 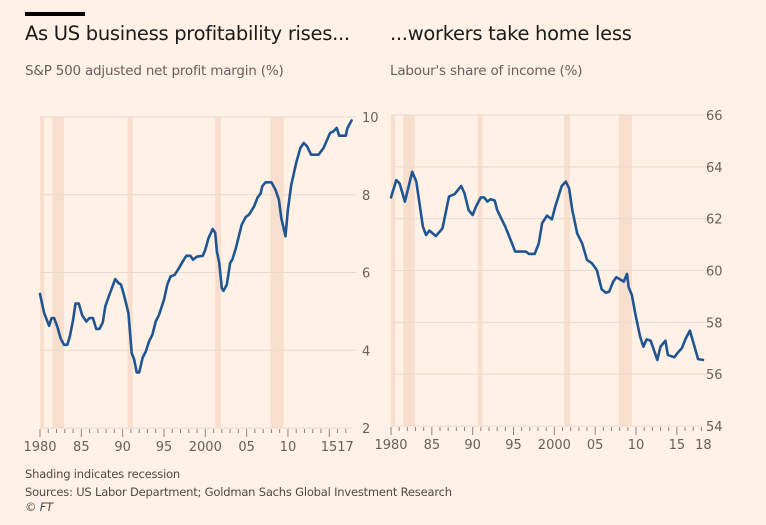 What do you see at coordinates (714, 375) in the screenshot?
I see `y-tick-label: 56` at bounding box center [714, 375].